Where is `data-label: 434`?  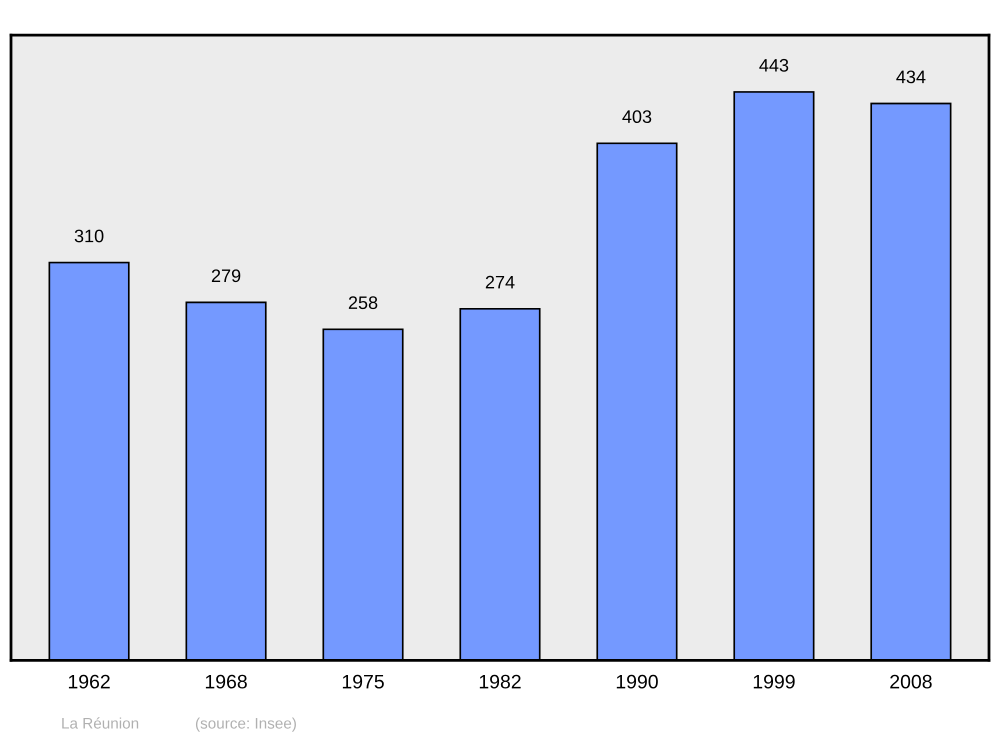 data-label: 434 is located at coordinates (911, 77).